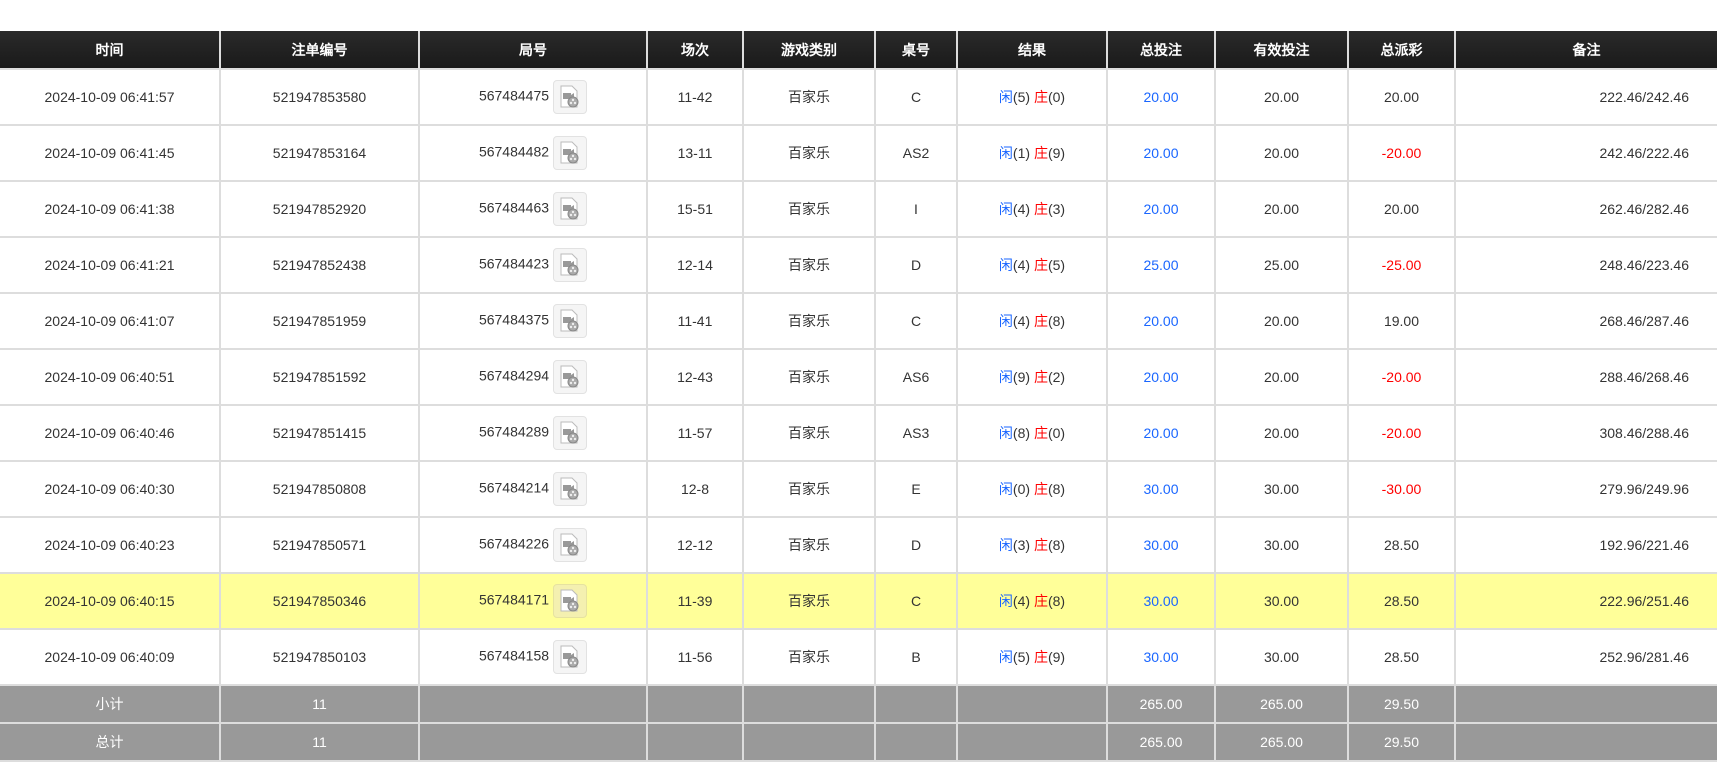  What do you see at coordinates (1401, 657) in the screenshot?
I see `cell-payout: 28.50` at bounding box center [1401, 657].